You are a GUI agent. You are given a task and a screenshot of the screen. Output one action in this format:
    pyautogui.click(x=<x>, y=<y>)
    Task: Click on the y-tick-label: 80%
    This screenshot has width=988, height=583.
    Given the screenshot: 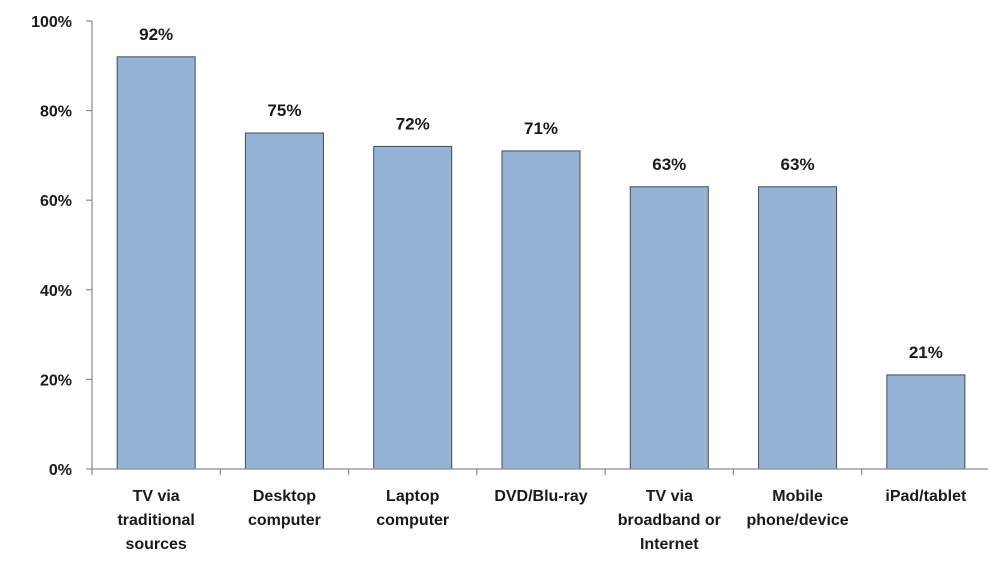 What is the action you would take?
    pyautogui.click(x=56, y=112)
    